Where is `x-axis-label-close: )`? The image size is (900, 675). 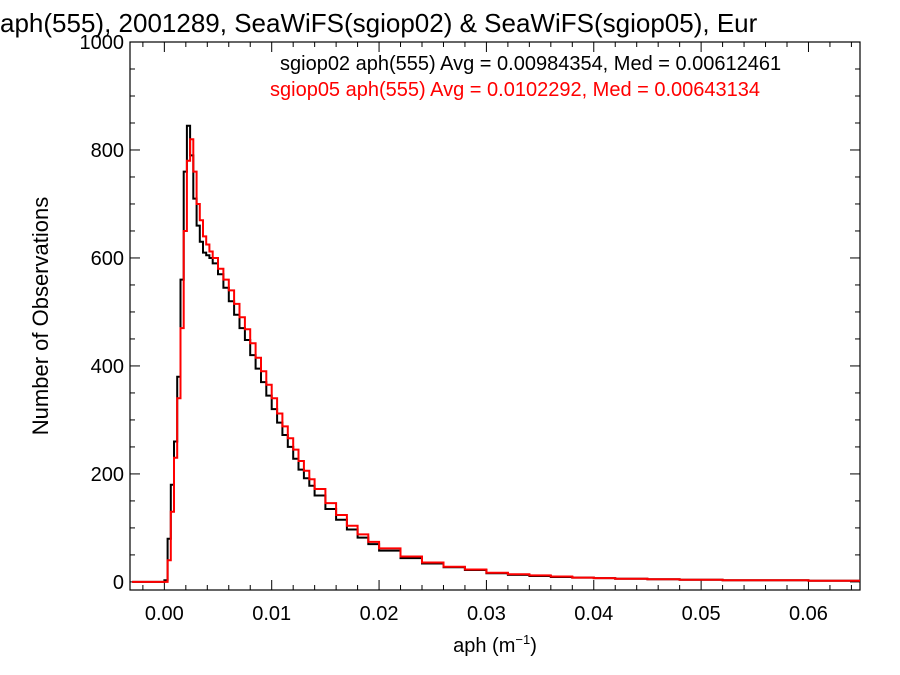
x-axis-label-close: ) is located at coordinates (533, 646).